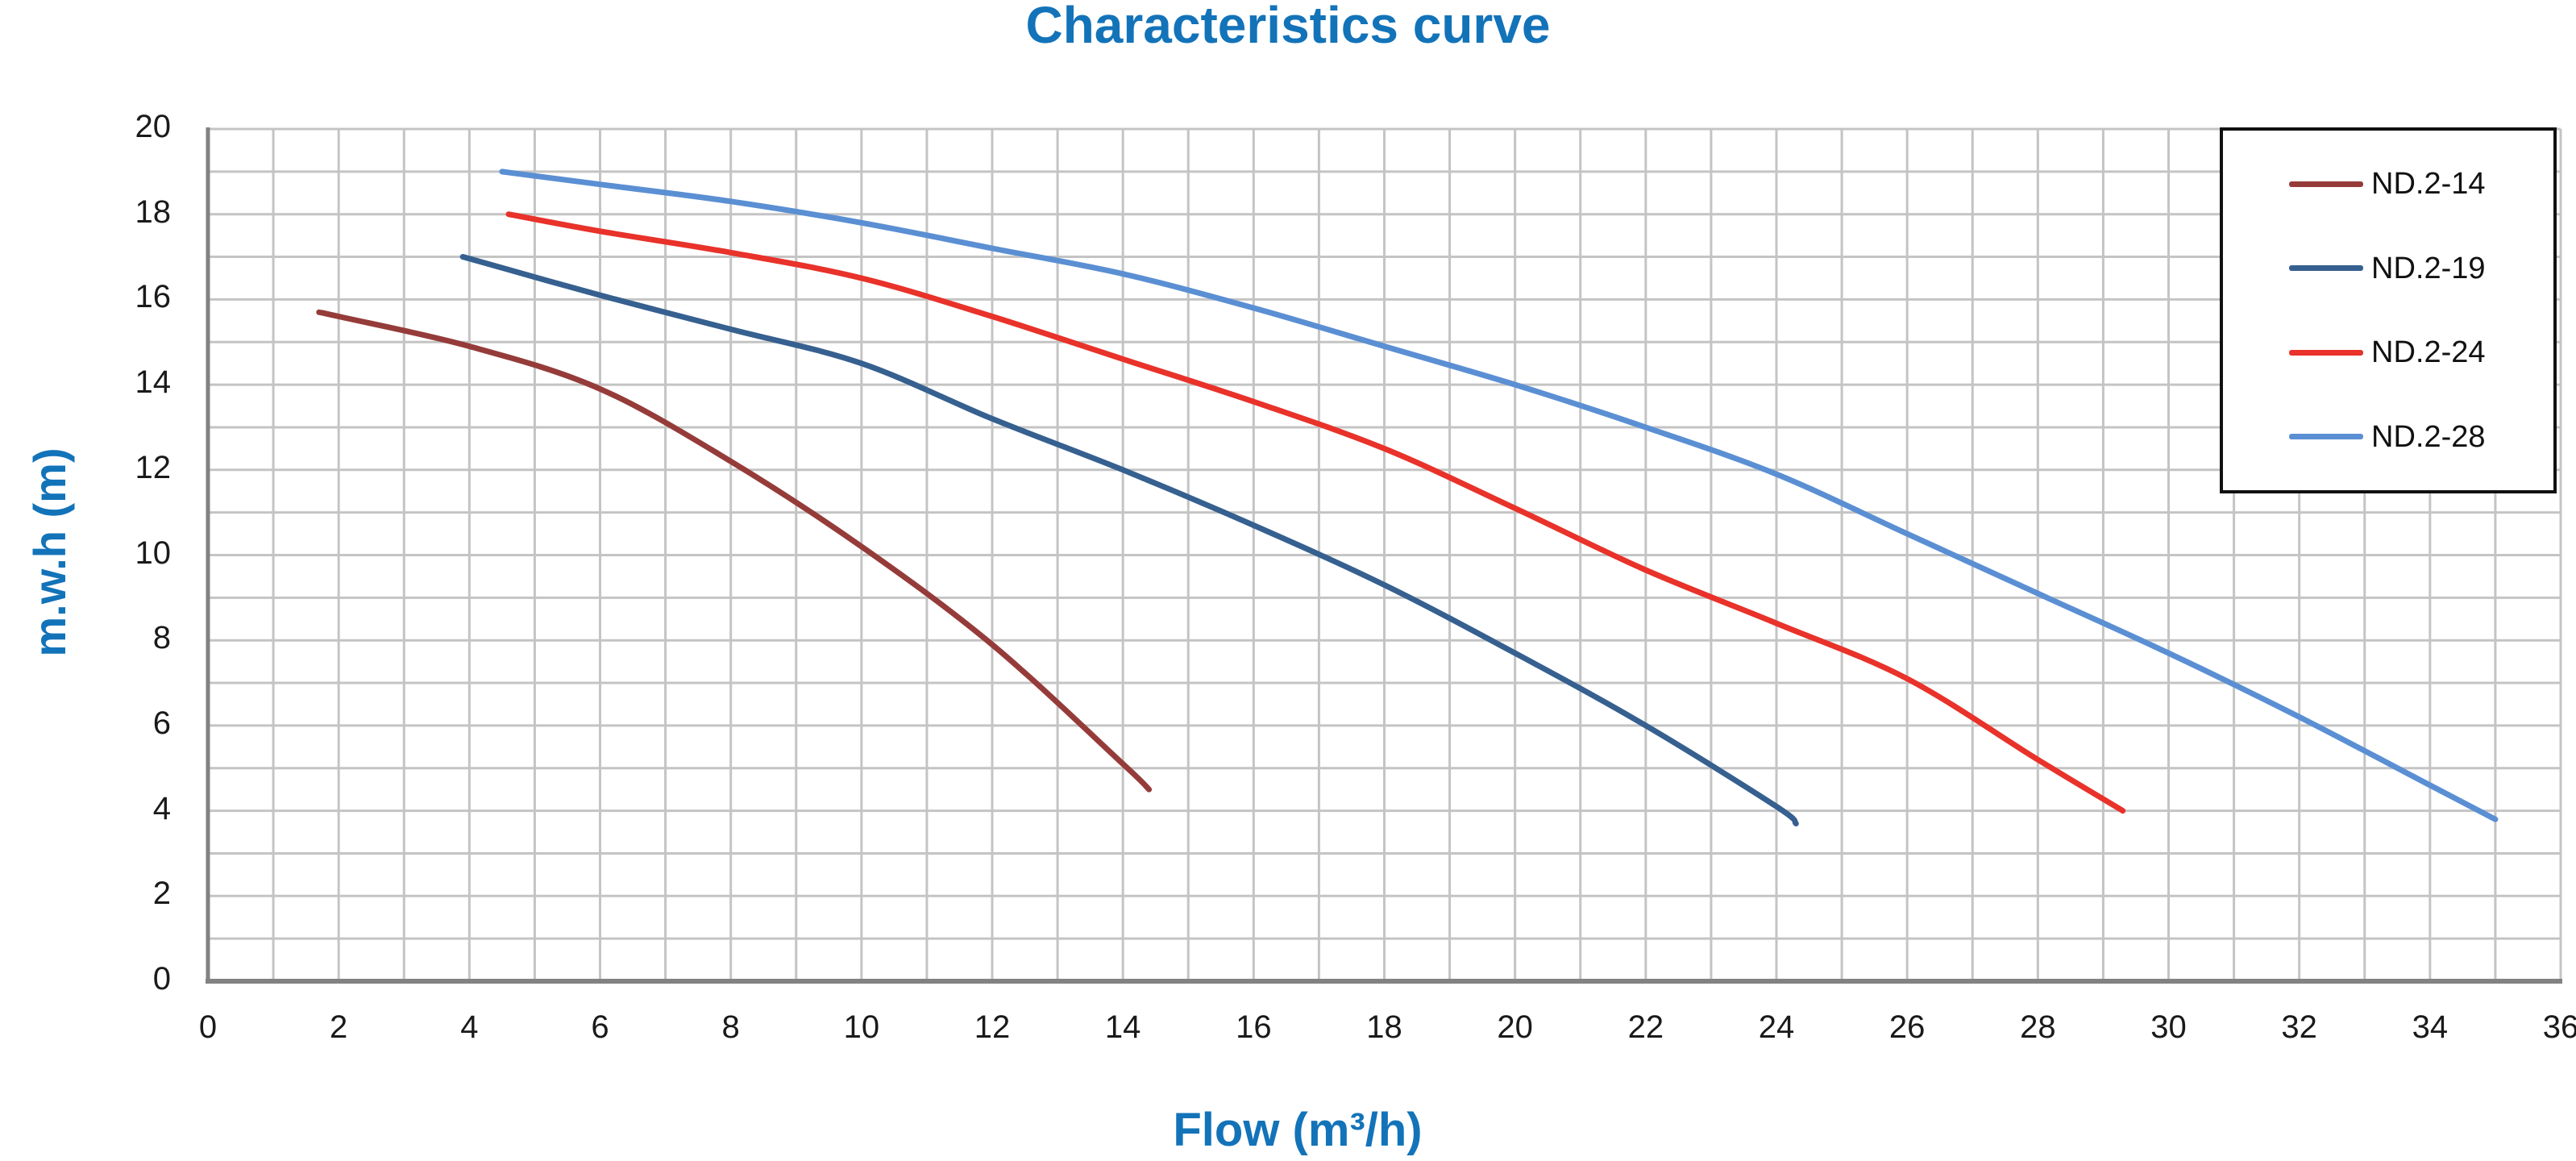 The image size is (2576, 1161). I want to click on x-tick-label-30: 30, so click(2168, 1027).